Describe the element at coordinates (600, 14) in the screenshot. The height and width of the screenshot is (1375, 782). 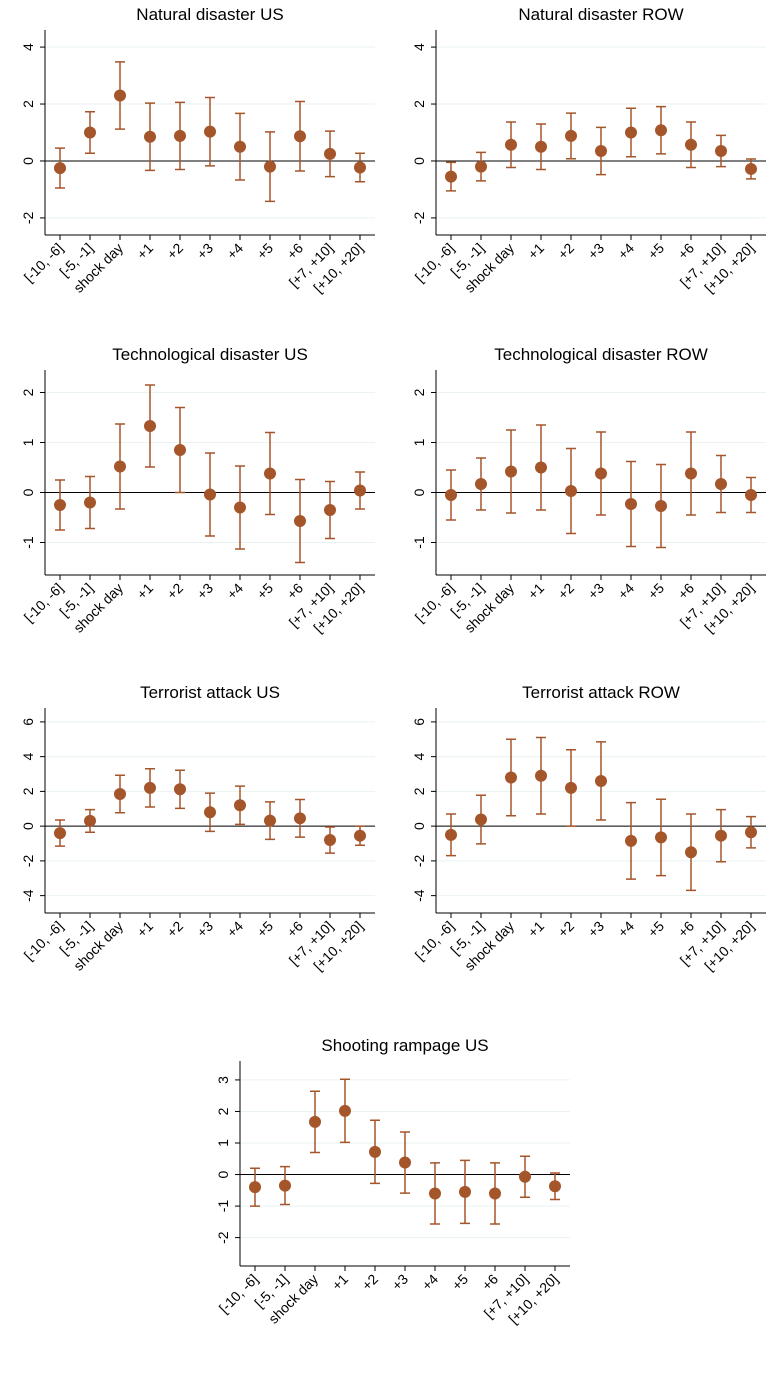
I see `chart-title: Natural disaster ROW` at that location.